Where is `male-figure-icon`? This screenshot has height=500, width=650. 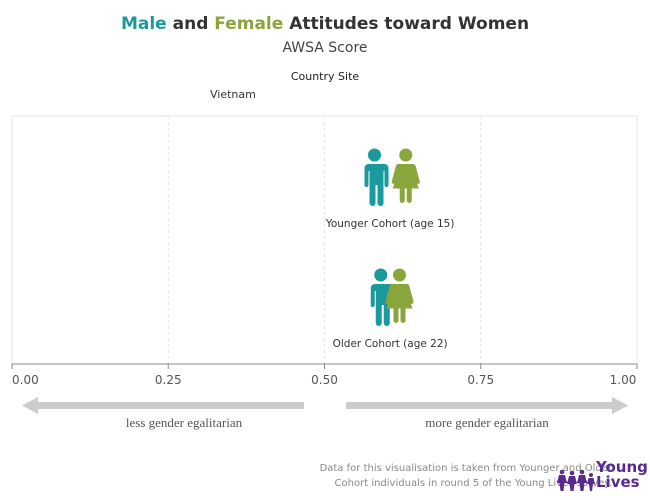
male-figure-icon is located at coordinates (376, 177).